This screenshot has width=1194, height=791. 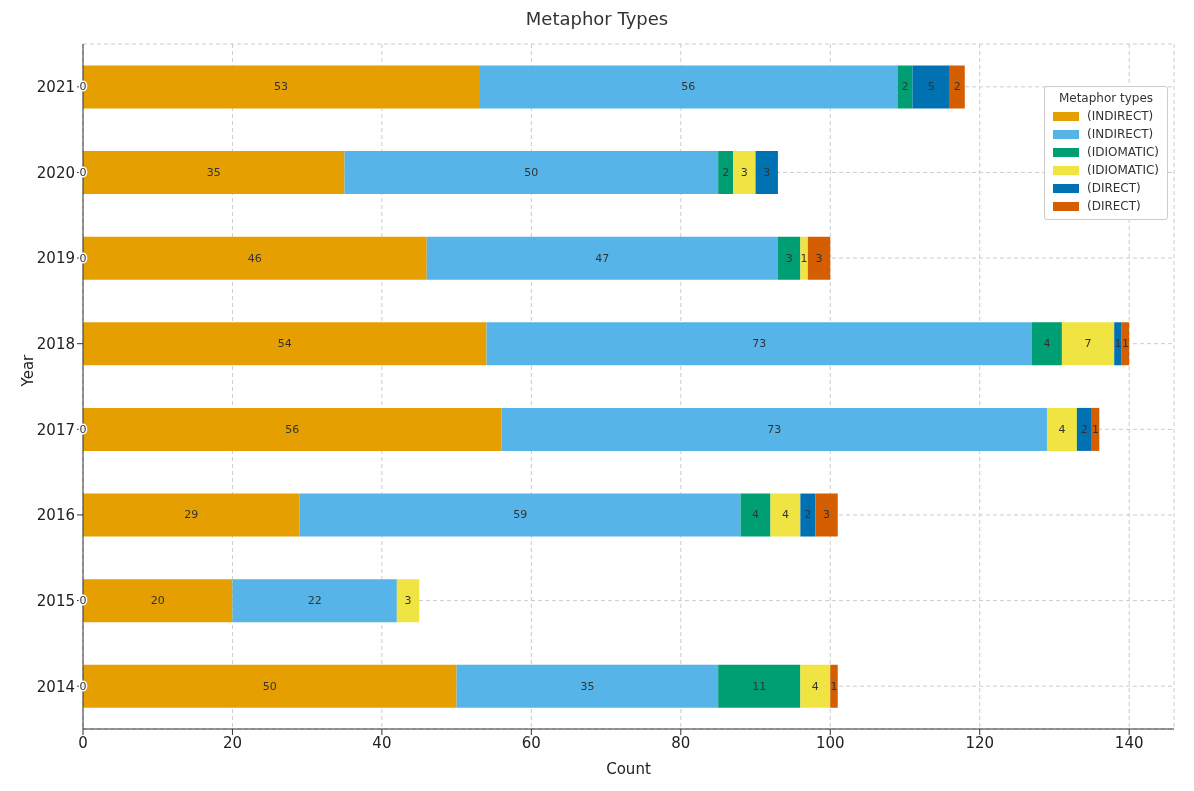 What do you see at coordinates (55, 87) in the screenshot?
I see `y-tick-label: 2021` at bounding box center [55, 87].